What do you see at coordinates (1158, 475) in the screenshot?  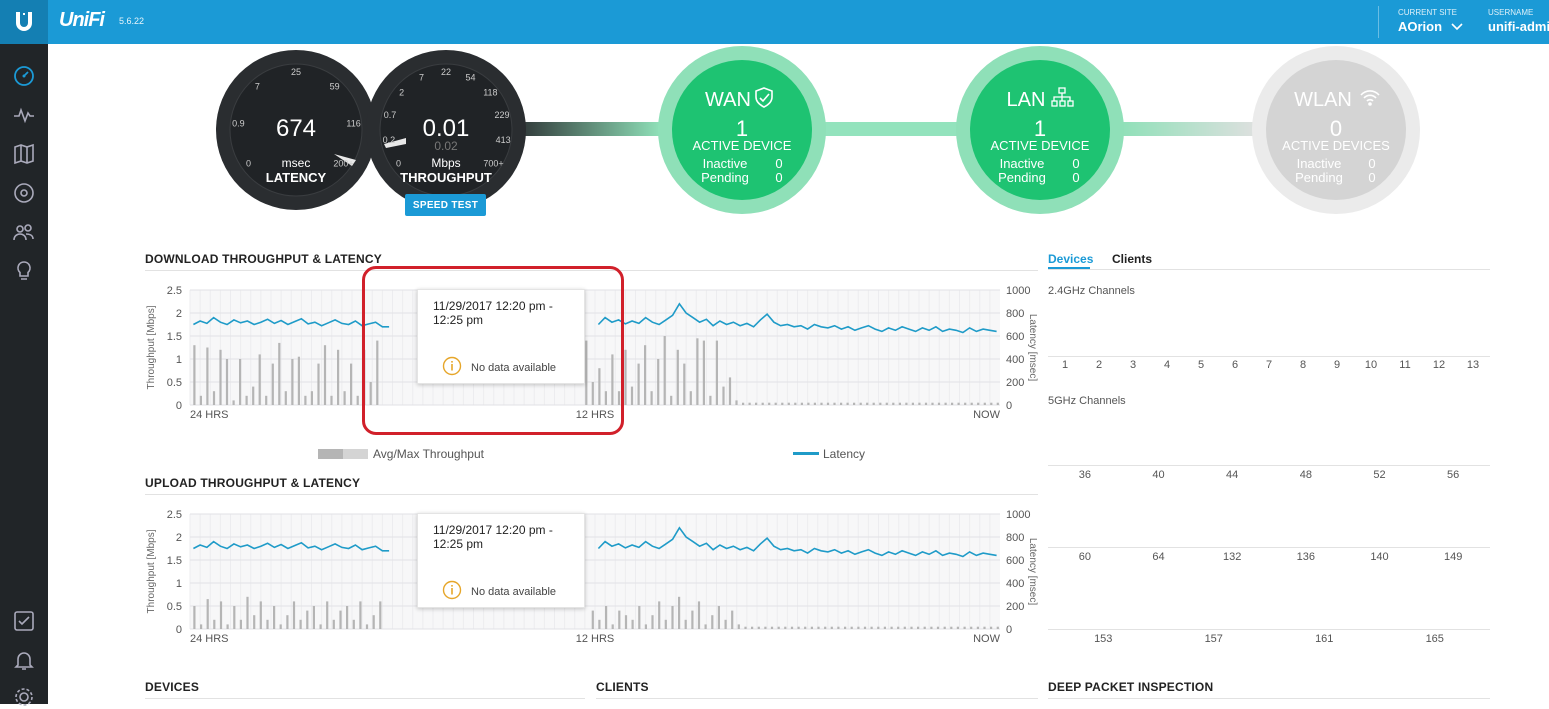 I see `channel-label: 40` at bounding box center [1158, 475].